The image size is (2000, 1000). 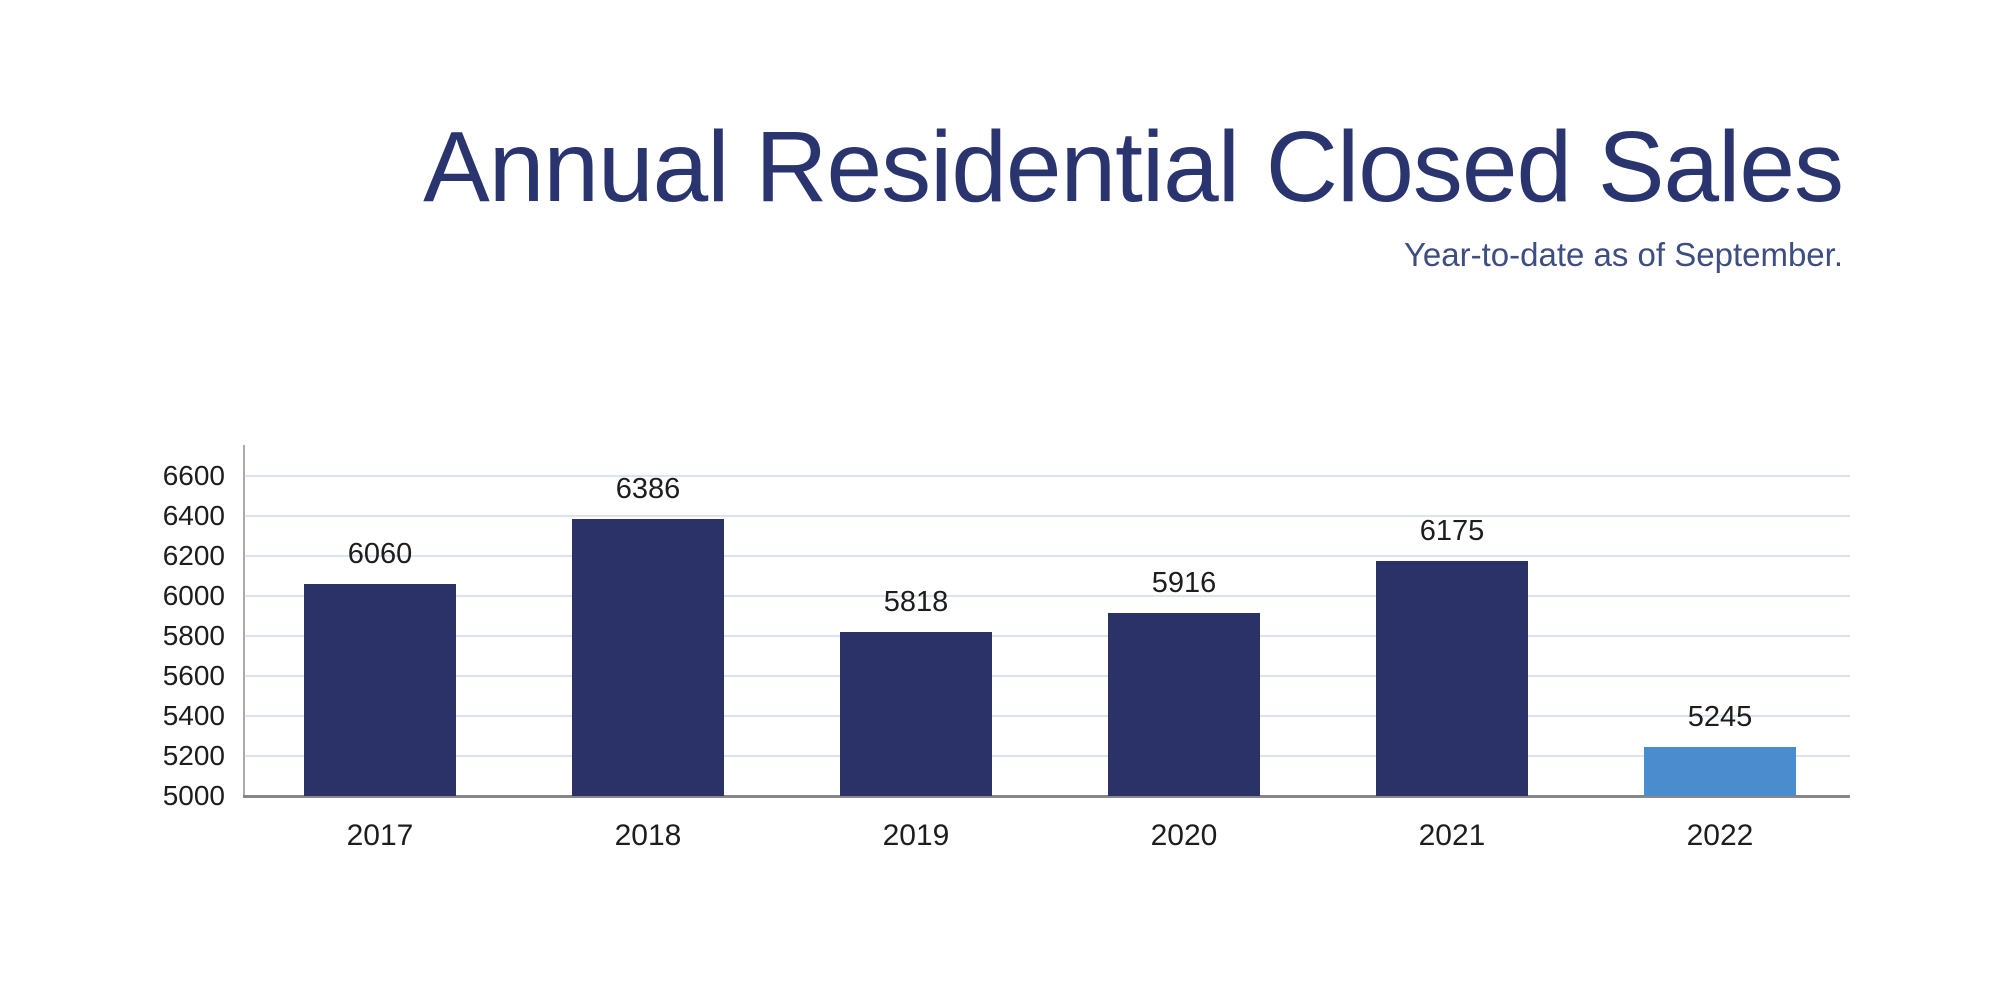 I want to click on y-tick-label: 5600, so click(x=193, y=675).